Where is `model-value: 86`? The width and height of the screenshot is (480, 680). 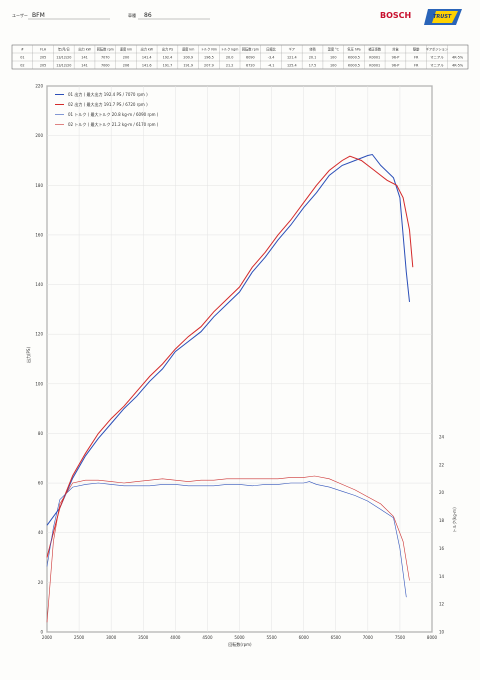
model-value: 86 is located at coordinates (148, 15).